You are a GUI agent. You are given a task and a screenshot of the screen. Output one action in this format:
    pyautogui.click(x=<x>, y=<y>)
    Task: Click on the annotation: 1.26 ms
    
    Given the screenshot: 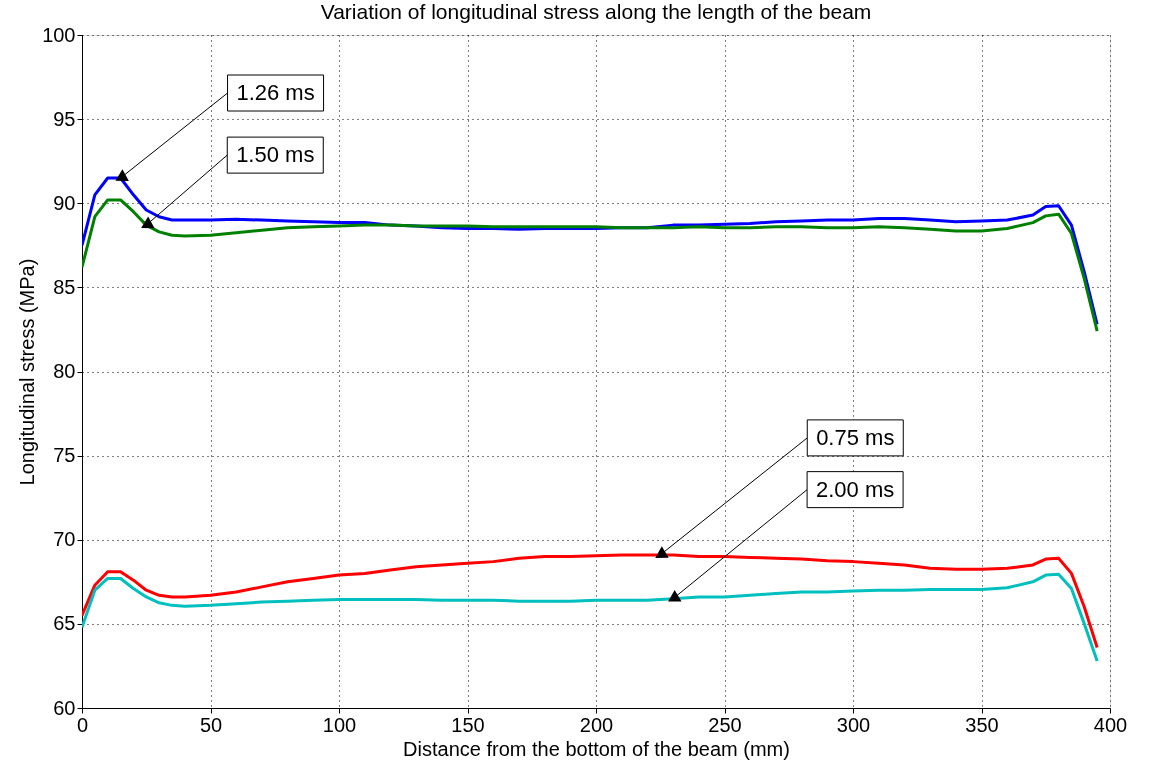 What is the action you would take?
    pyautogui.click(x=275, y=93)
    